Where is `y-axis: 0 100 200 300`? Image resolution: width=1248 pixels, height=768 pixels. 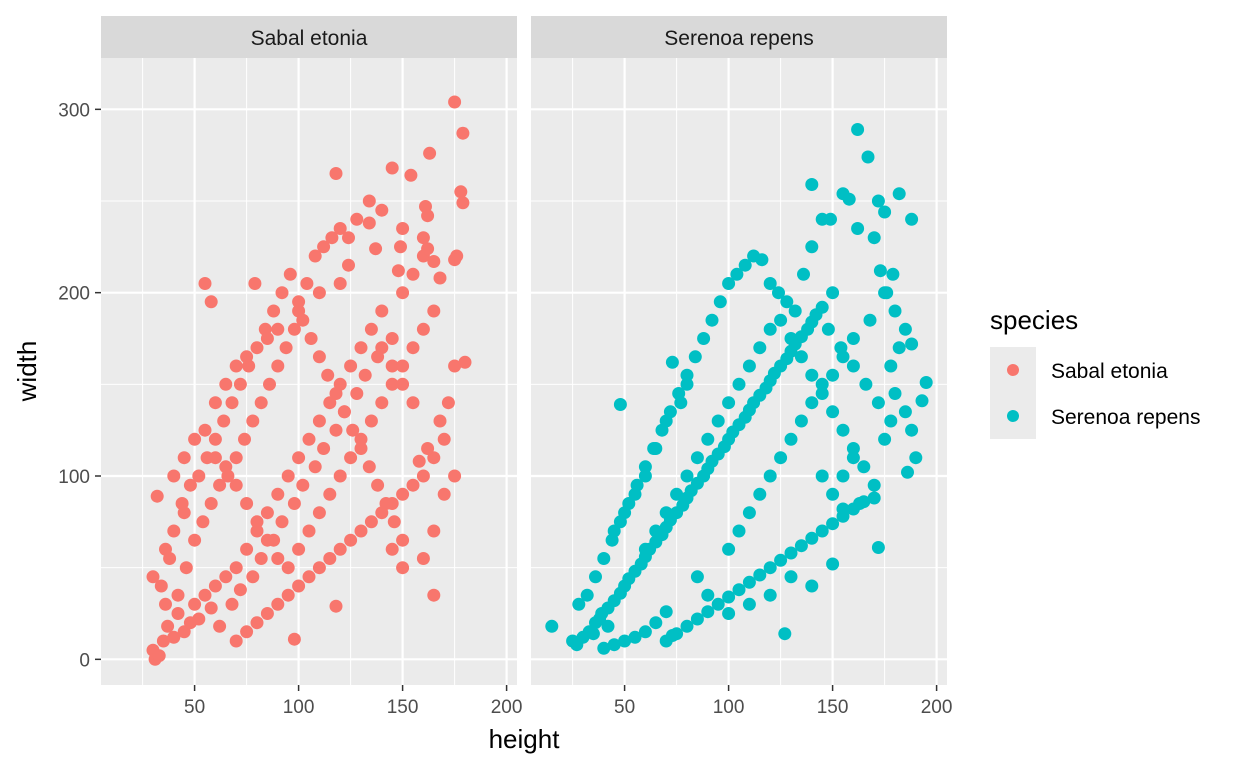
y-axis: 0 100 200 300 is located at coordinates (79, 385).